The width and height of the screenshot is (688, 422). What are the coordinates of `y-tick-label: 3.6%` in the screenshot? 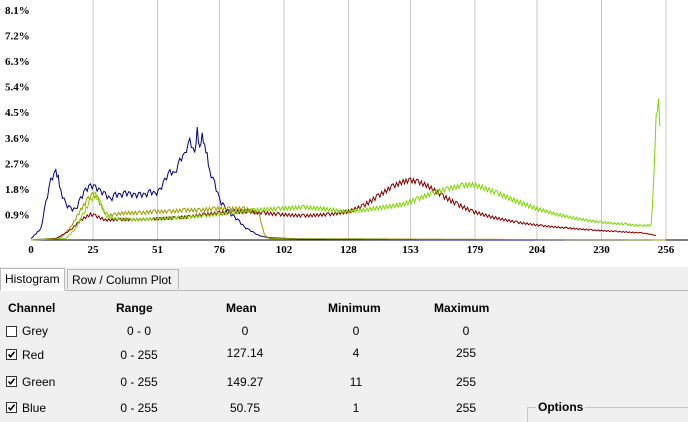 It's located at (17, 139).